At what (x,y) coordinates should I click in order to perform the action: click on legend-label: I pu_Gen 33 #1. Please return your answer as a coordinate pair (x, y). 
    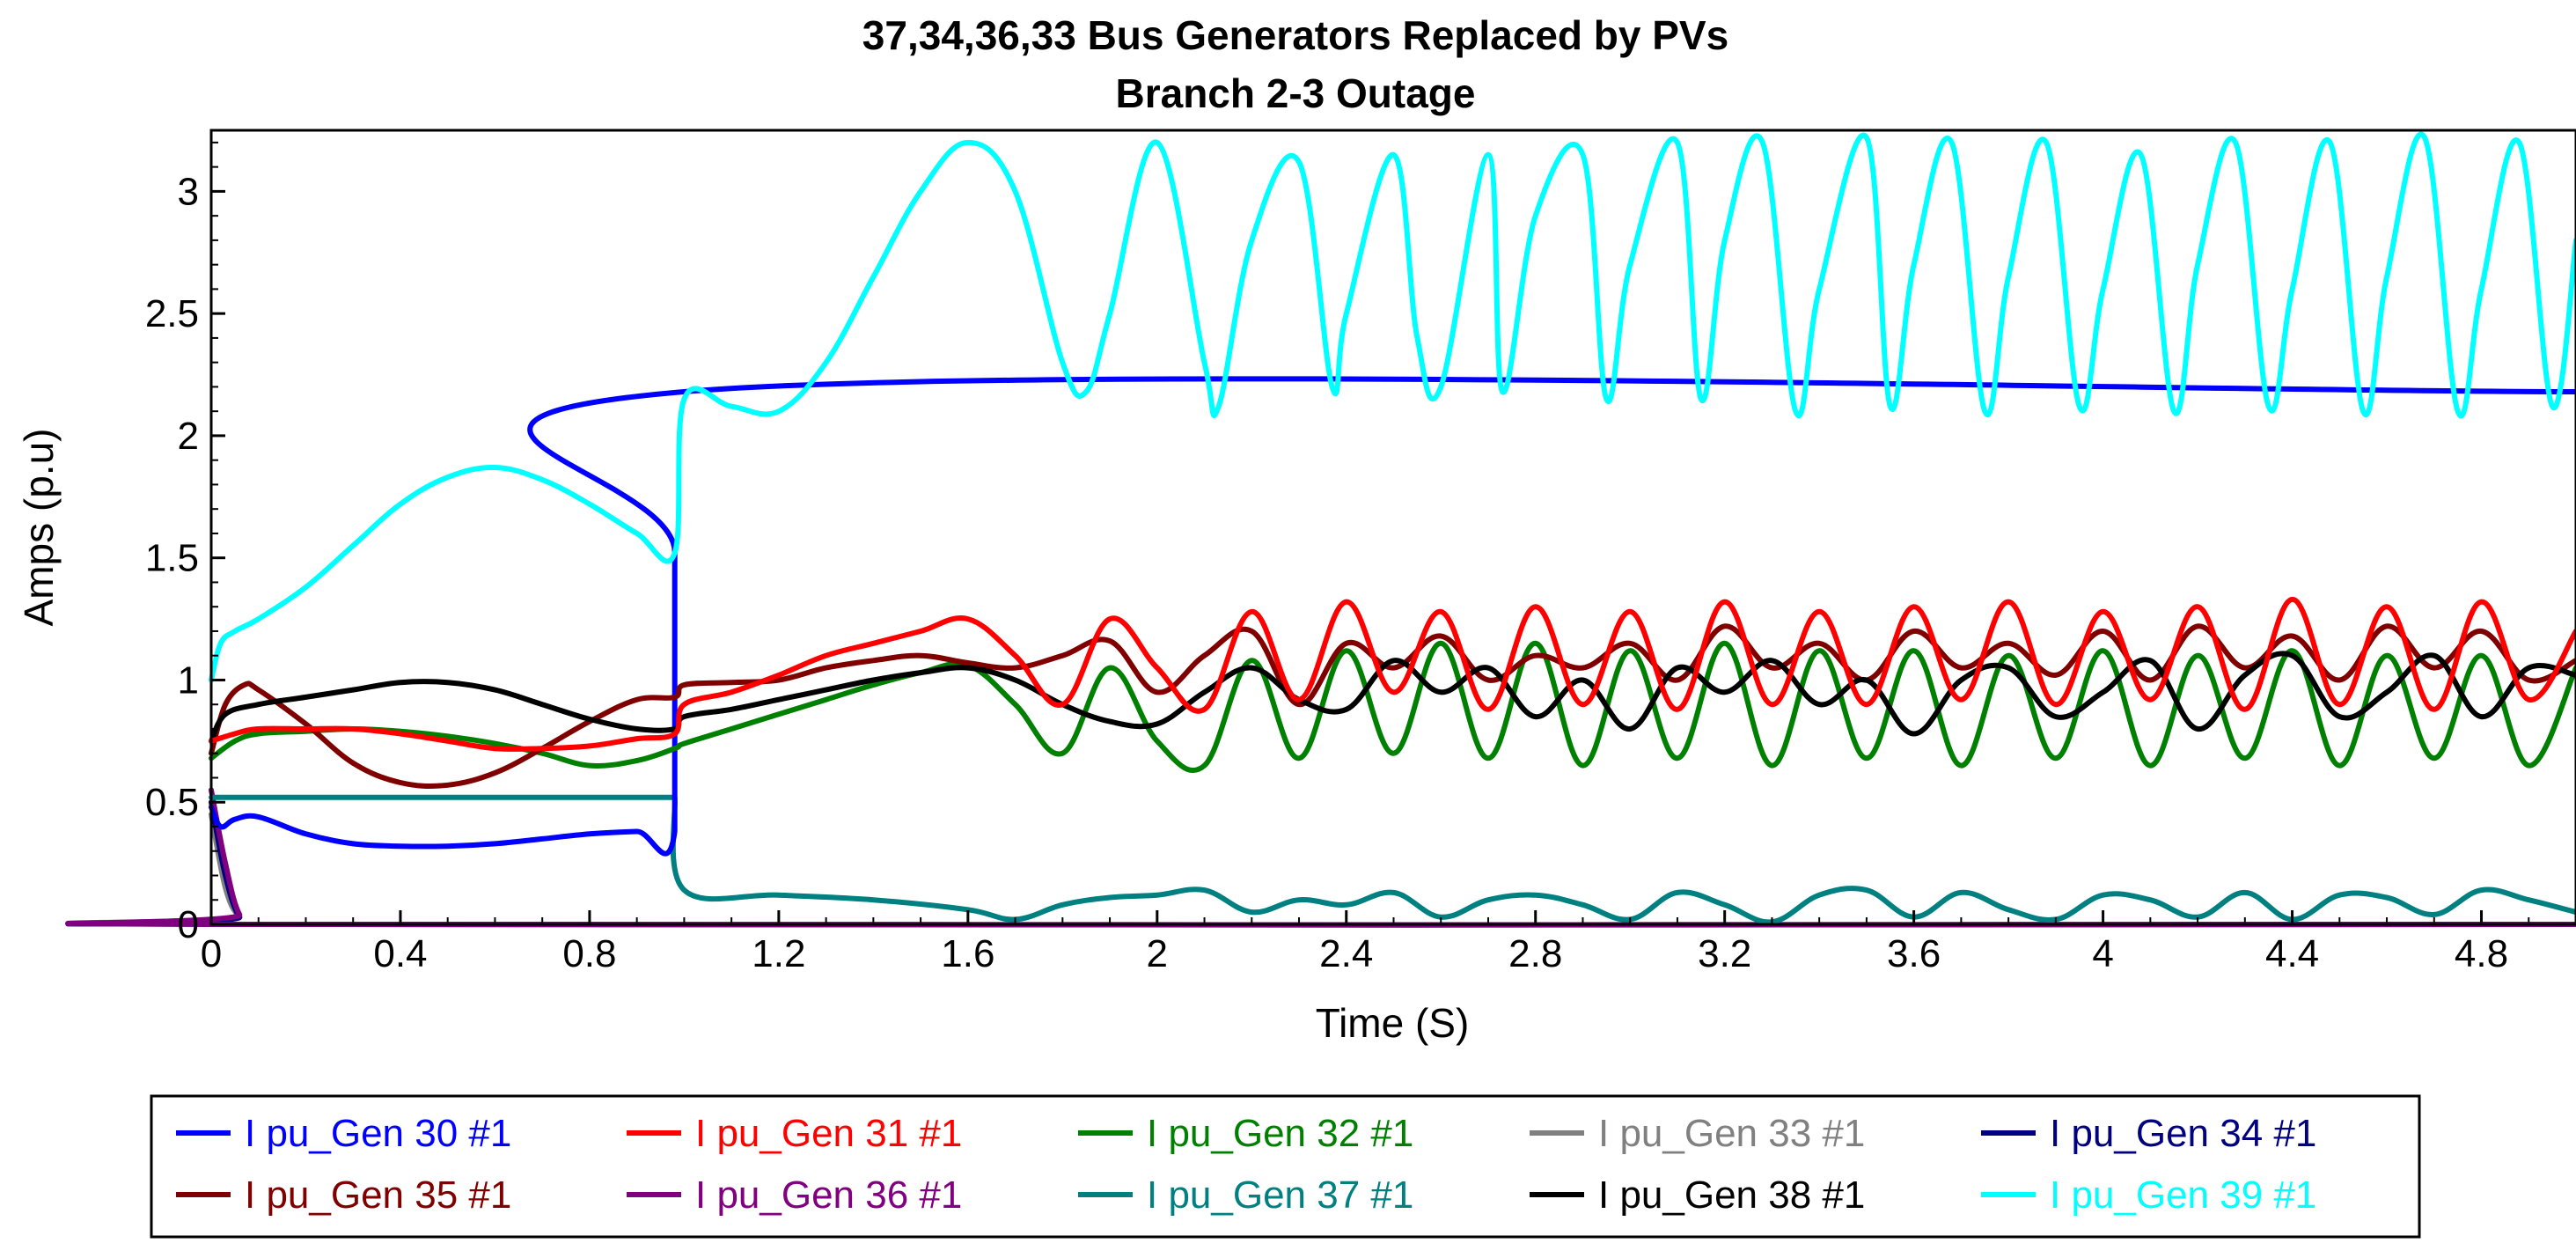
    Looking at the image, I should click on (1731, 1133).